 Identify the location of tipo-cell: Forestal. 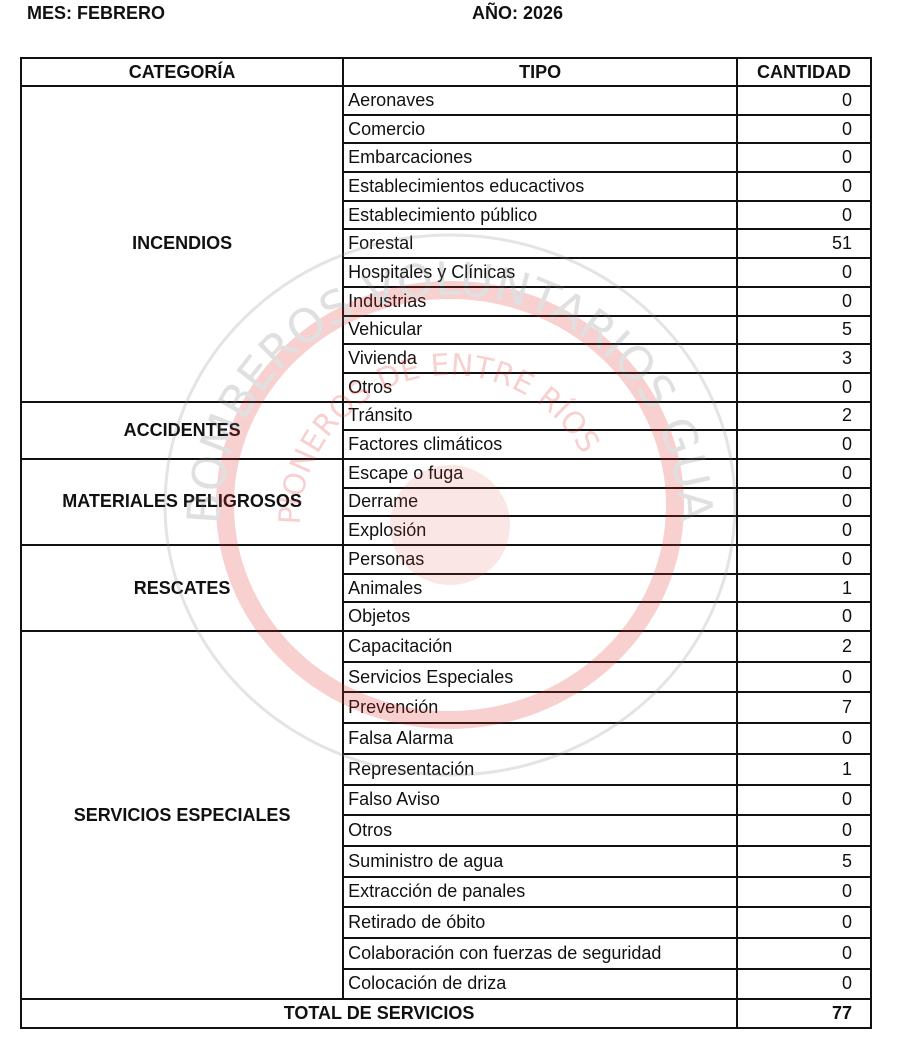
(540, 244).